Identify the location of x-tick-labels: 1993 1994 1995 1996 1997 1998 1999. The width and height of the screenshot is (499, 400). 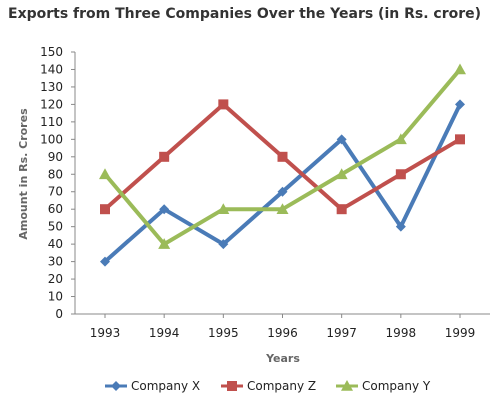
(283, 333).